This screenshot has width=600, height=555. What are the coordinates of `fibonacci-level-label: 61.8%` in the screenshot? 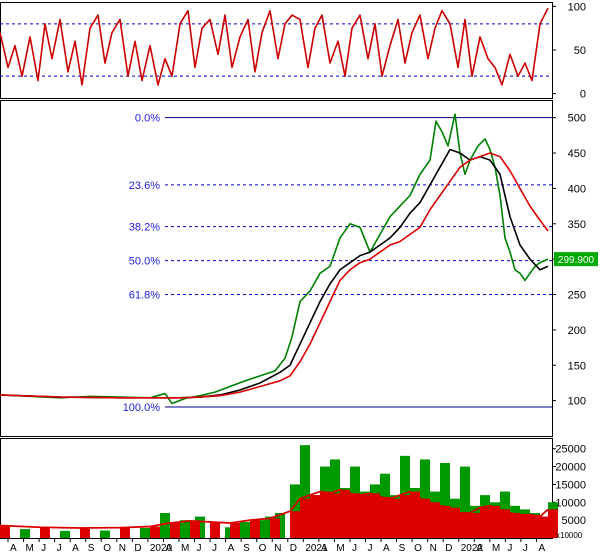 It's located at (144, 296).